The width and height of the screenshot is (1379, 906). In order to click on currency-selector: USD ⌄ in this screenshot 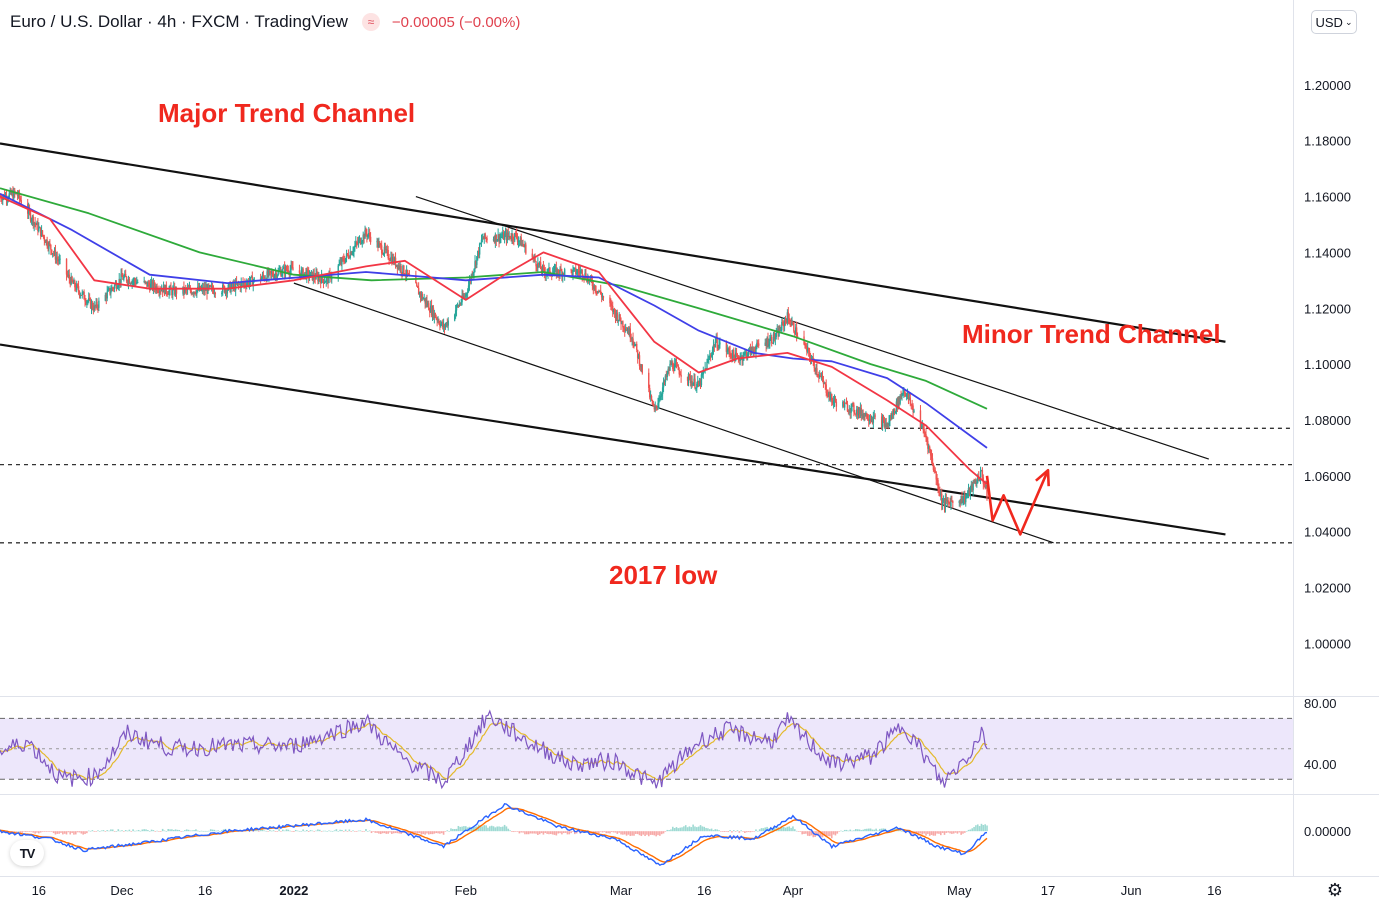, I will do `click(1334, 22)`.